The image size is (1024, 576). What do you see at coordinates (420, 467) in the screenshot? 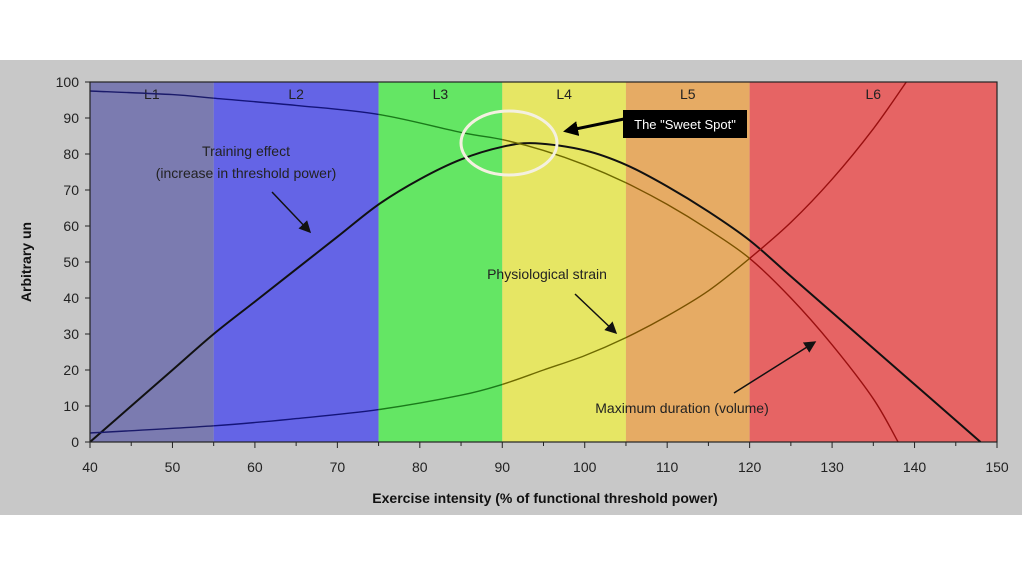
I see `x-tick-label: 80` at bounding box center [420, 467].